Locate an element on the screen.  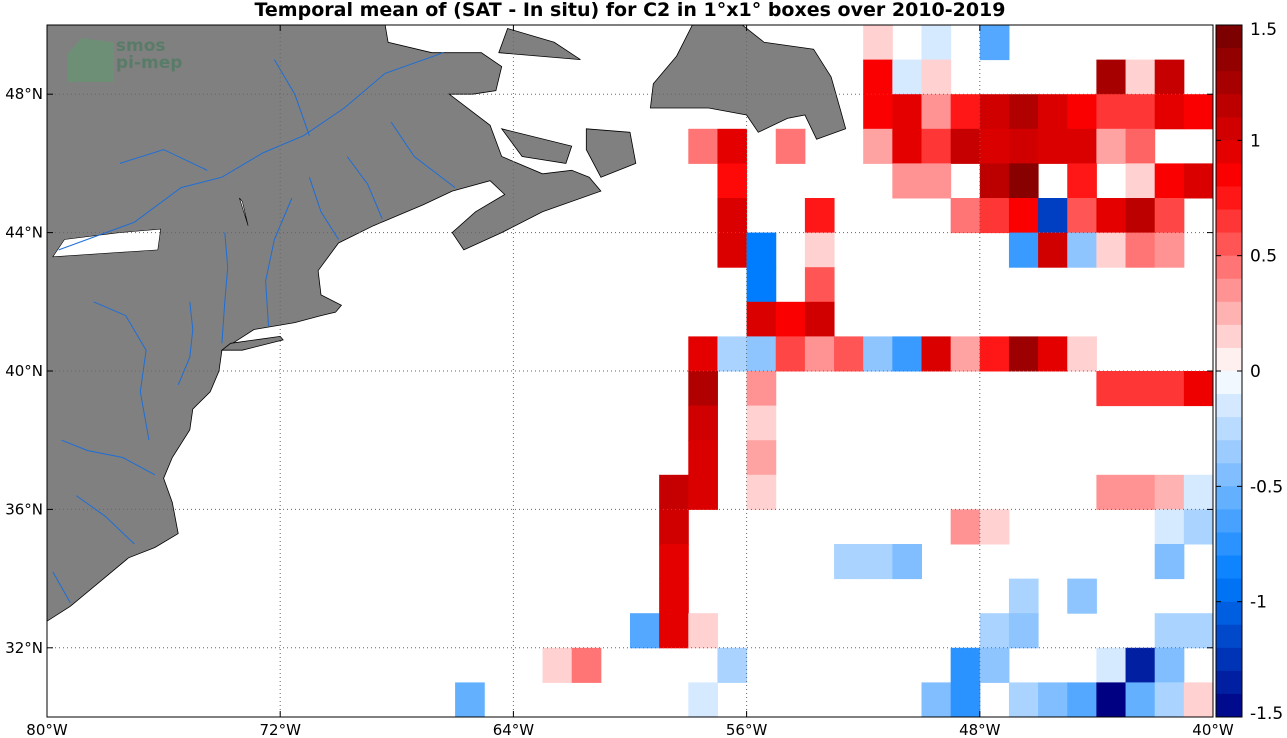
colorbar-tick-label: -1.5 is located at coordinates (1266, 714).